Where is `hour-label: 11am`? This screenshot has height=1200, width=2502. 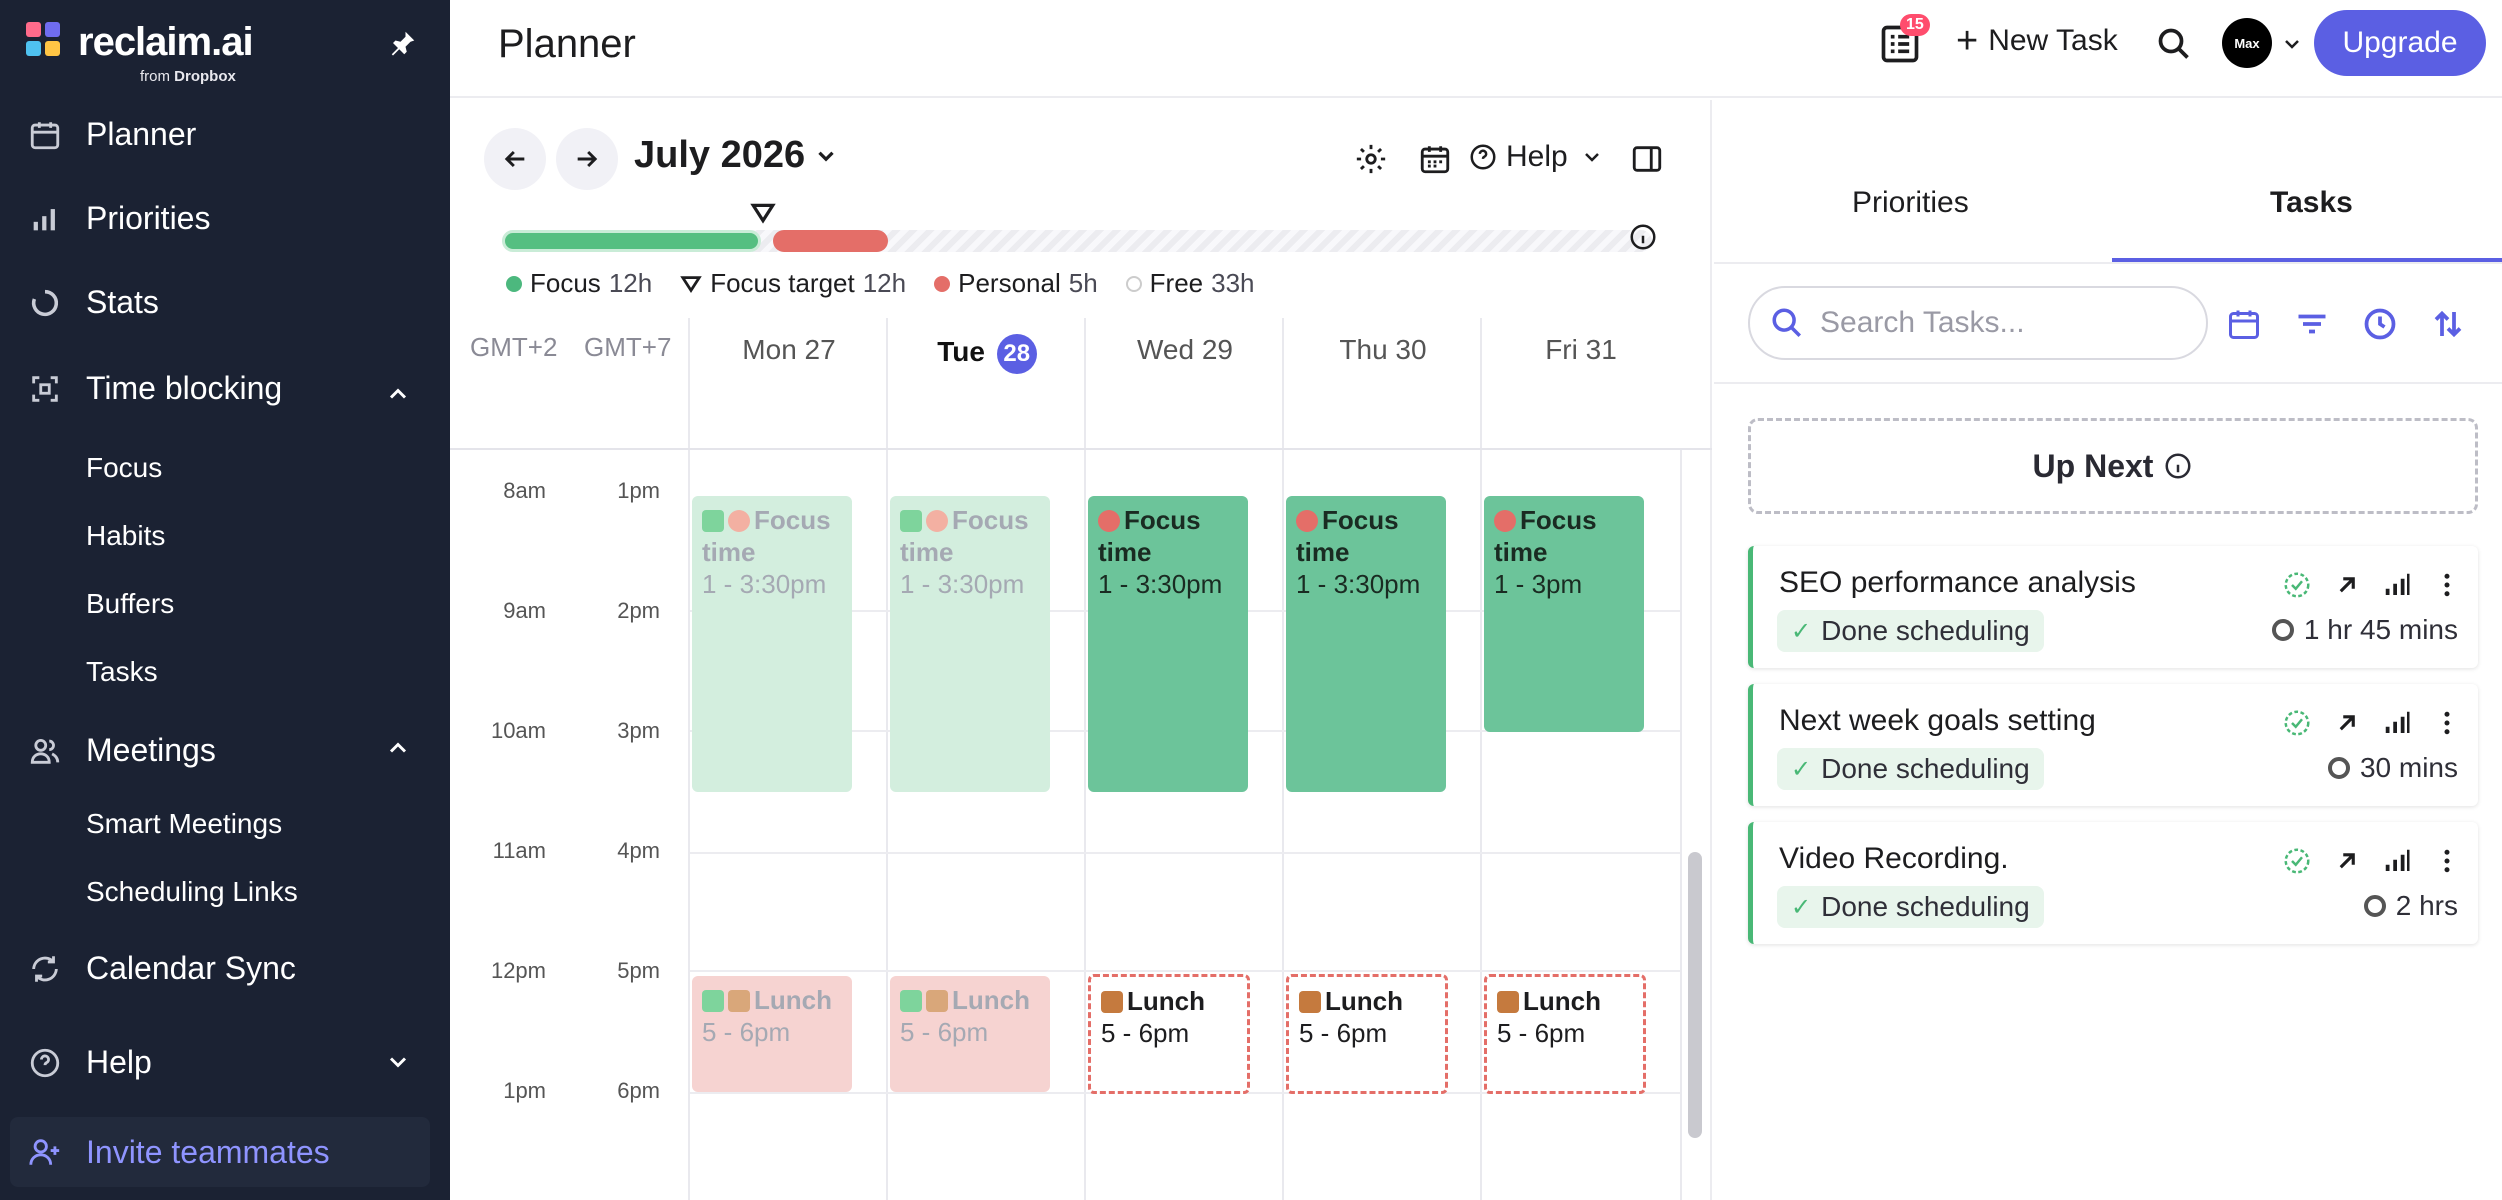 hour-label: 11am is located at coordinates (519, 850).